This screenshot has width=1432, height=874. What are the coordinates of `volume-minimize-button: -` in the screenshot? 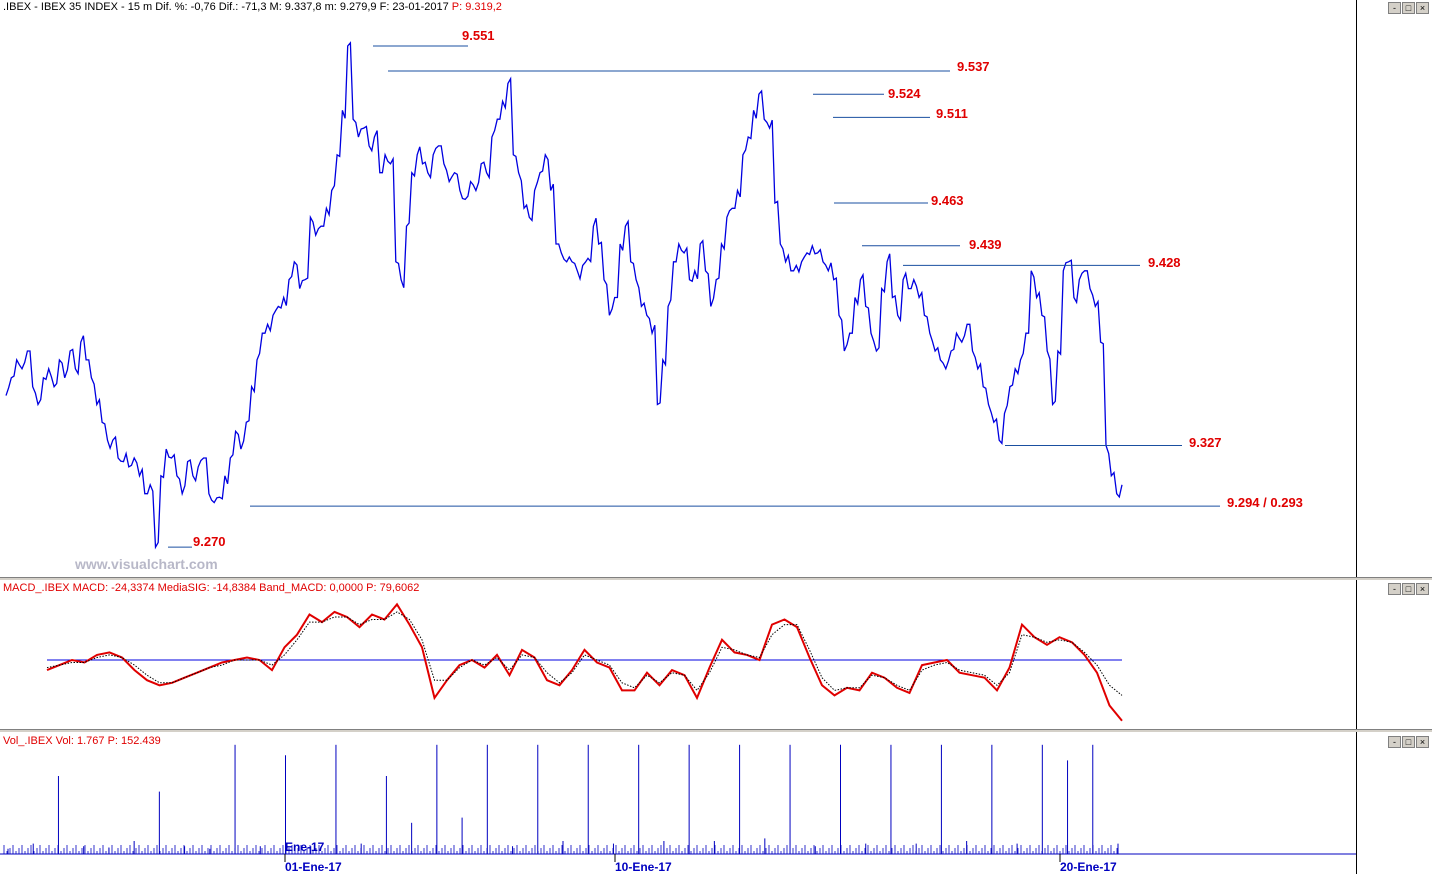 It's located at (1394, 742).